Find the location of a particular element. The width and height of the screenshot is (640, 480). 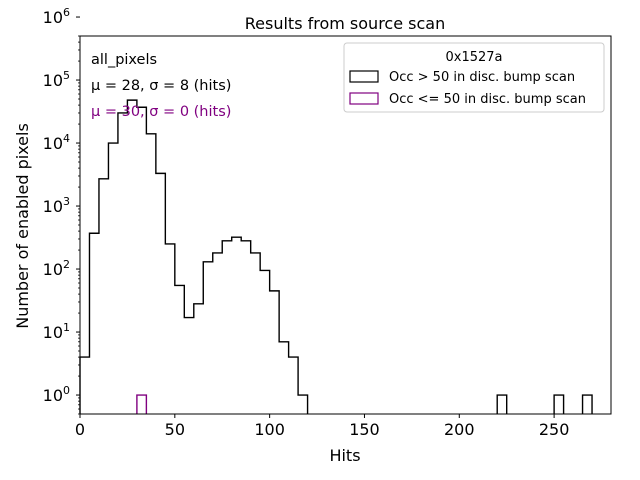

legend-entry-label: Occ <= 50 in disc. bump scan is located at coordinates (487, 99).